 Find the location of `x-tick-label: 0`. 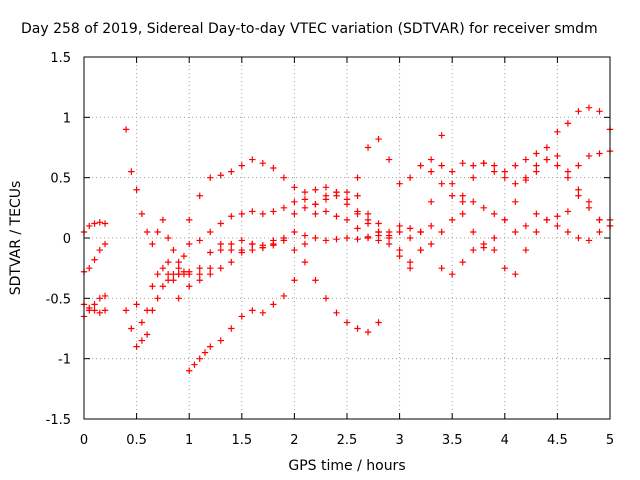

x-tick-label: 0 is located at coordinates (84, 440).